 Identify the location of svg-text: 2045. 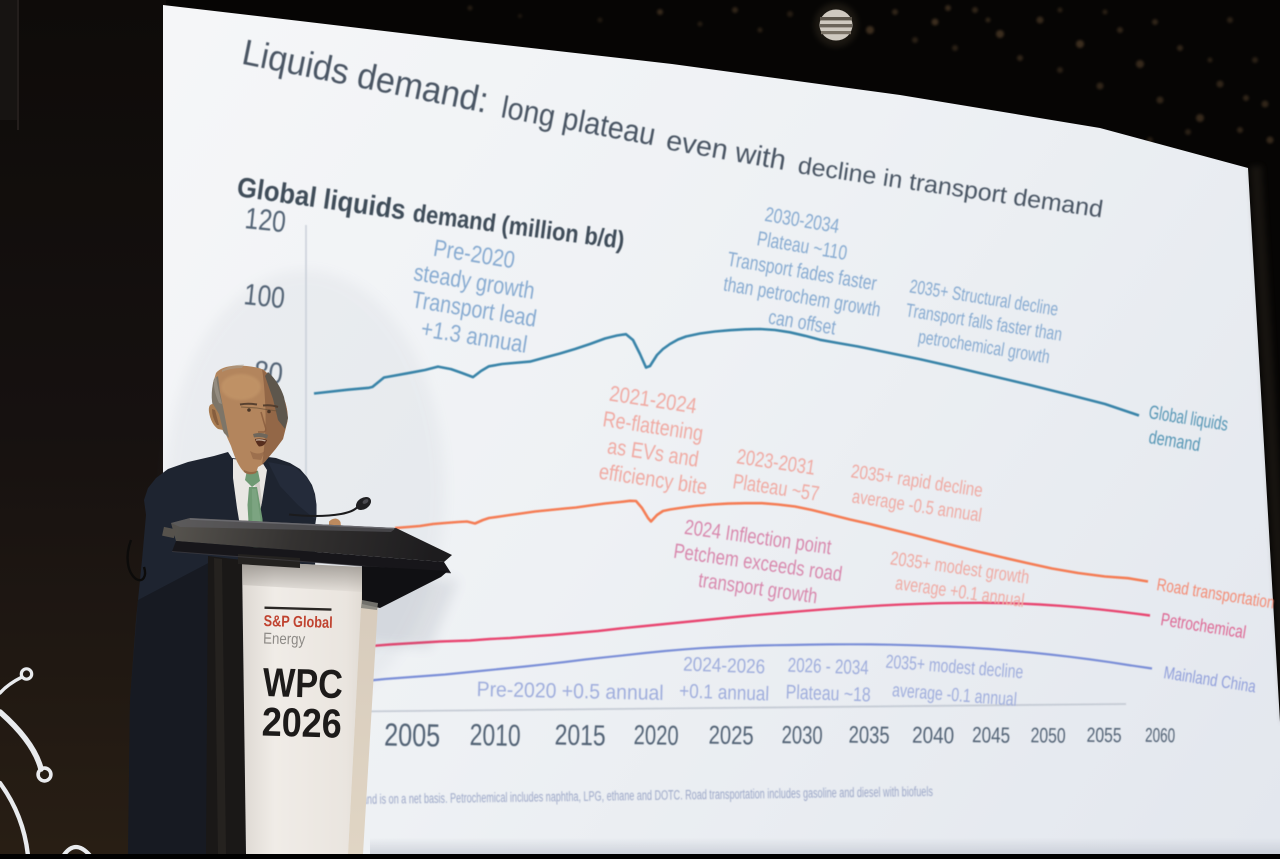
(991, 735).